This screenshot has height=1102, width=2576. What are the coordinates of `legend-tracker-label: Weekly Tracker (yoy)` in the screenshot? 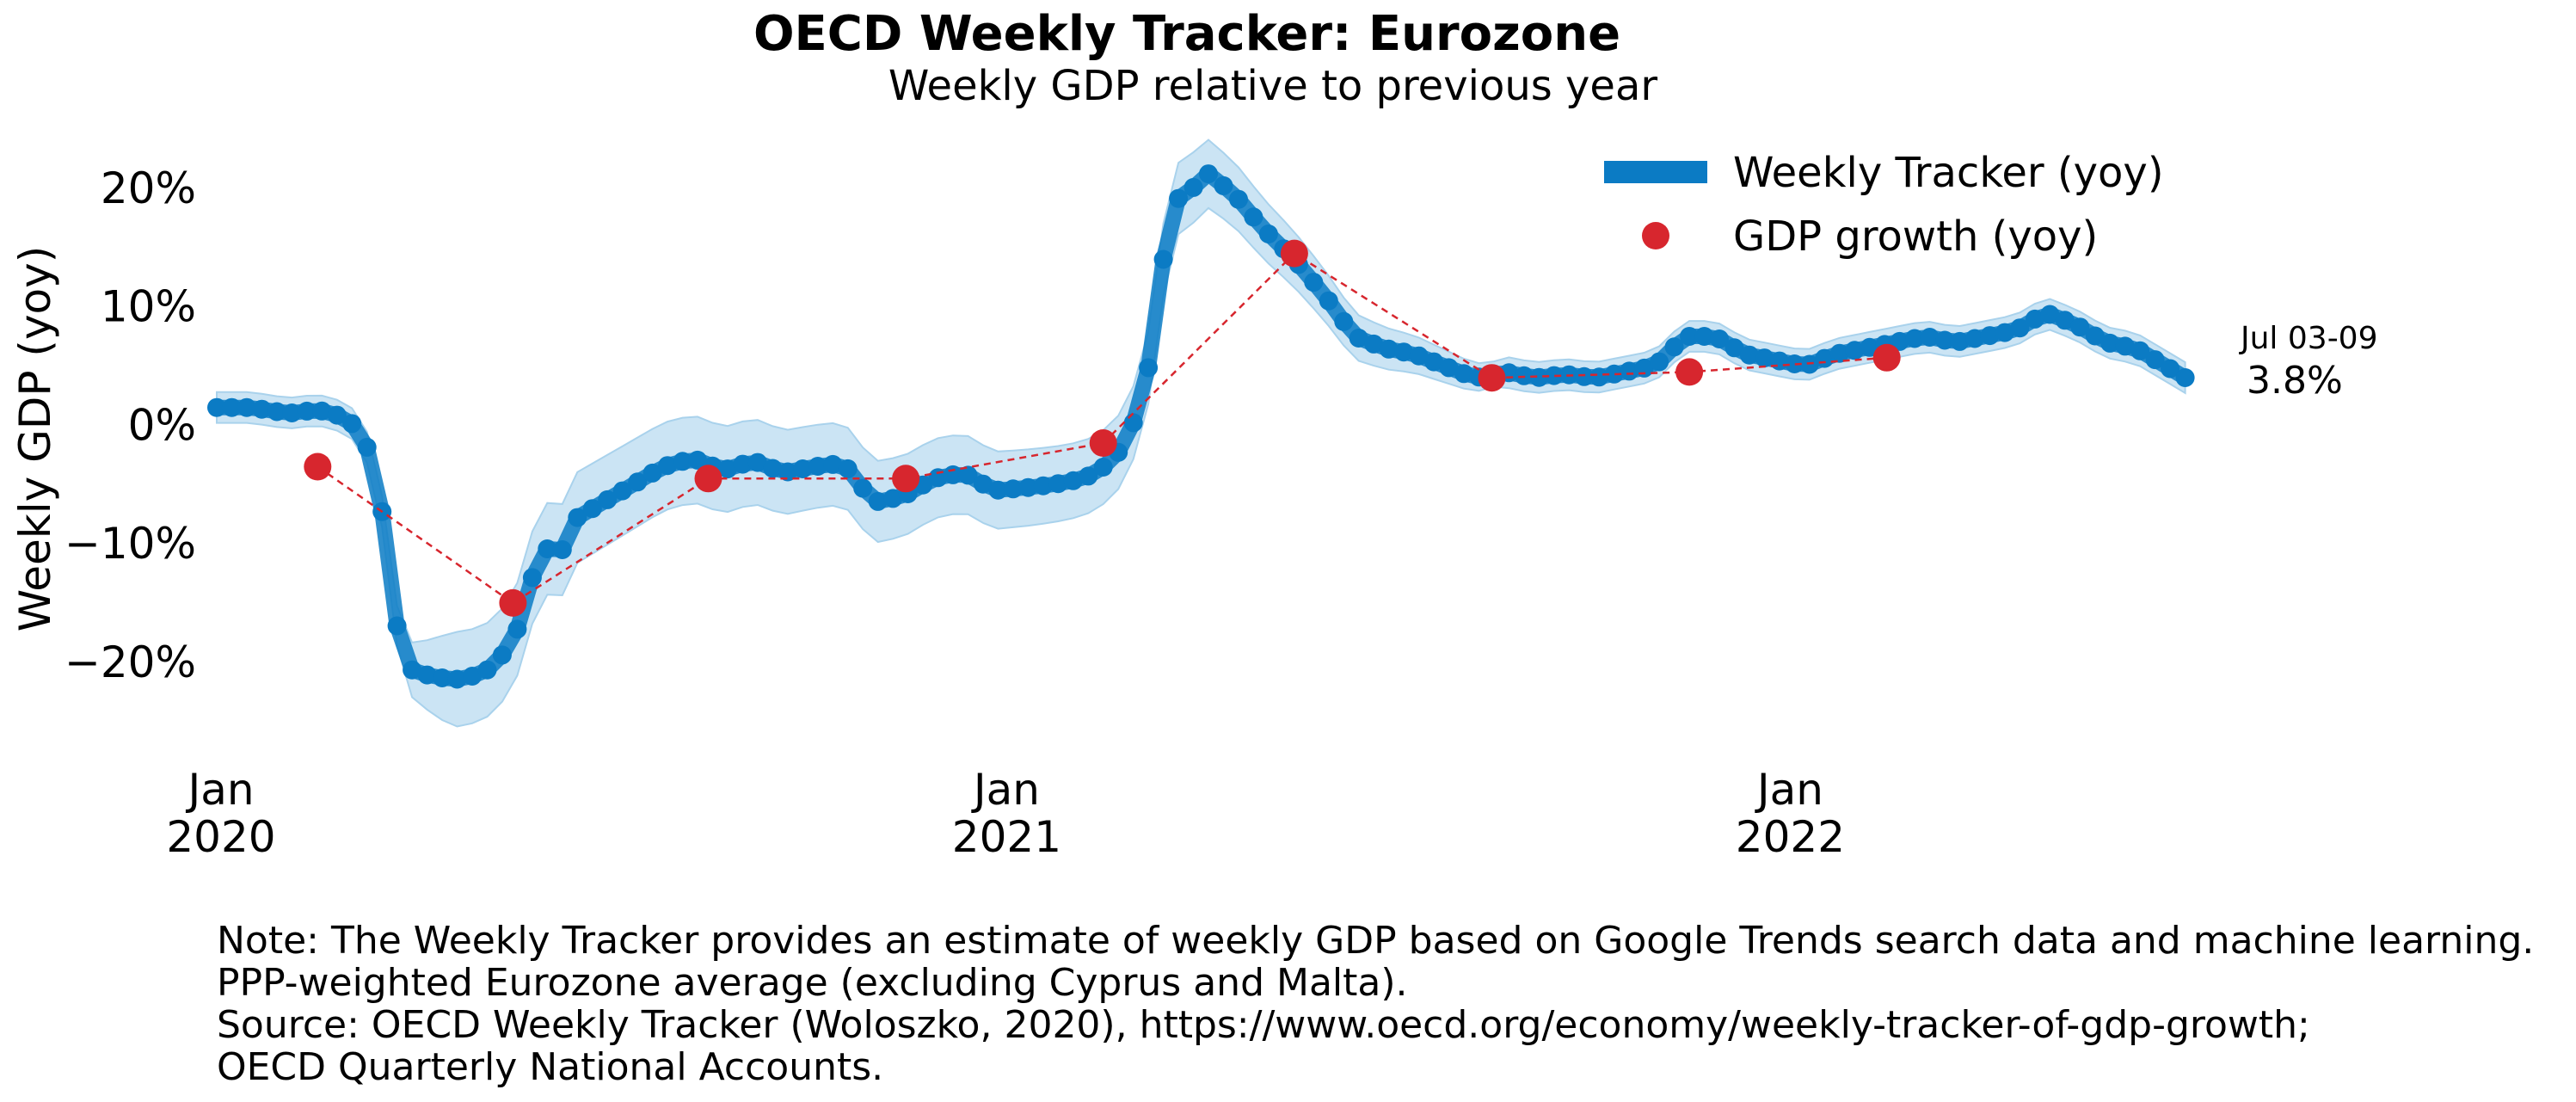 It's located at (1948, 173).